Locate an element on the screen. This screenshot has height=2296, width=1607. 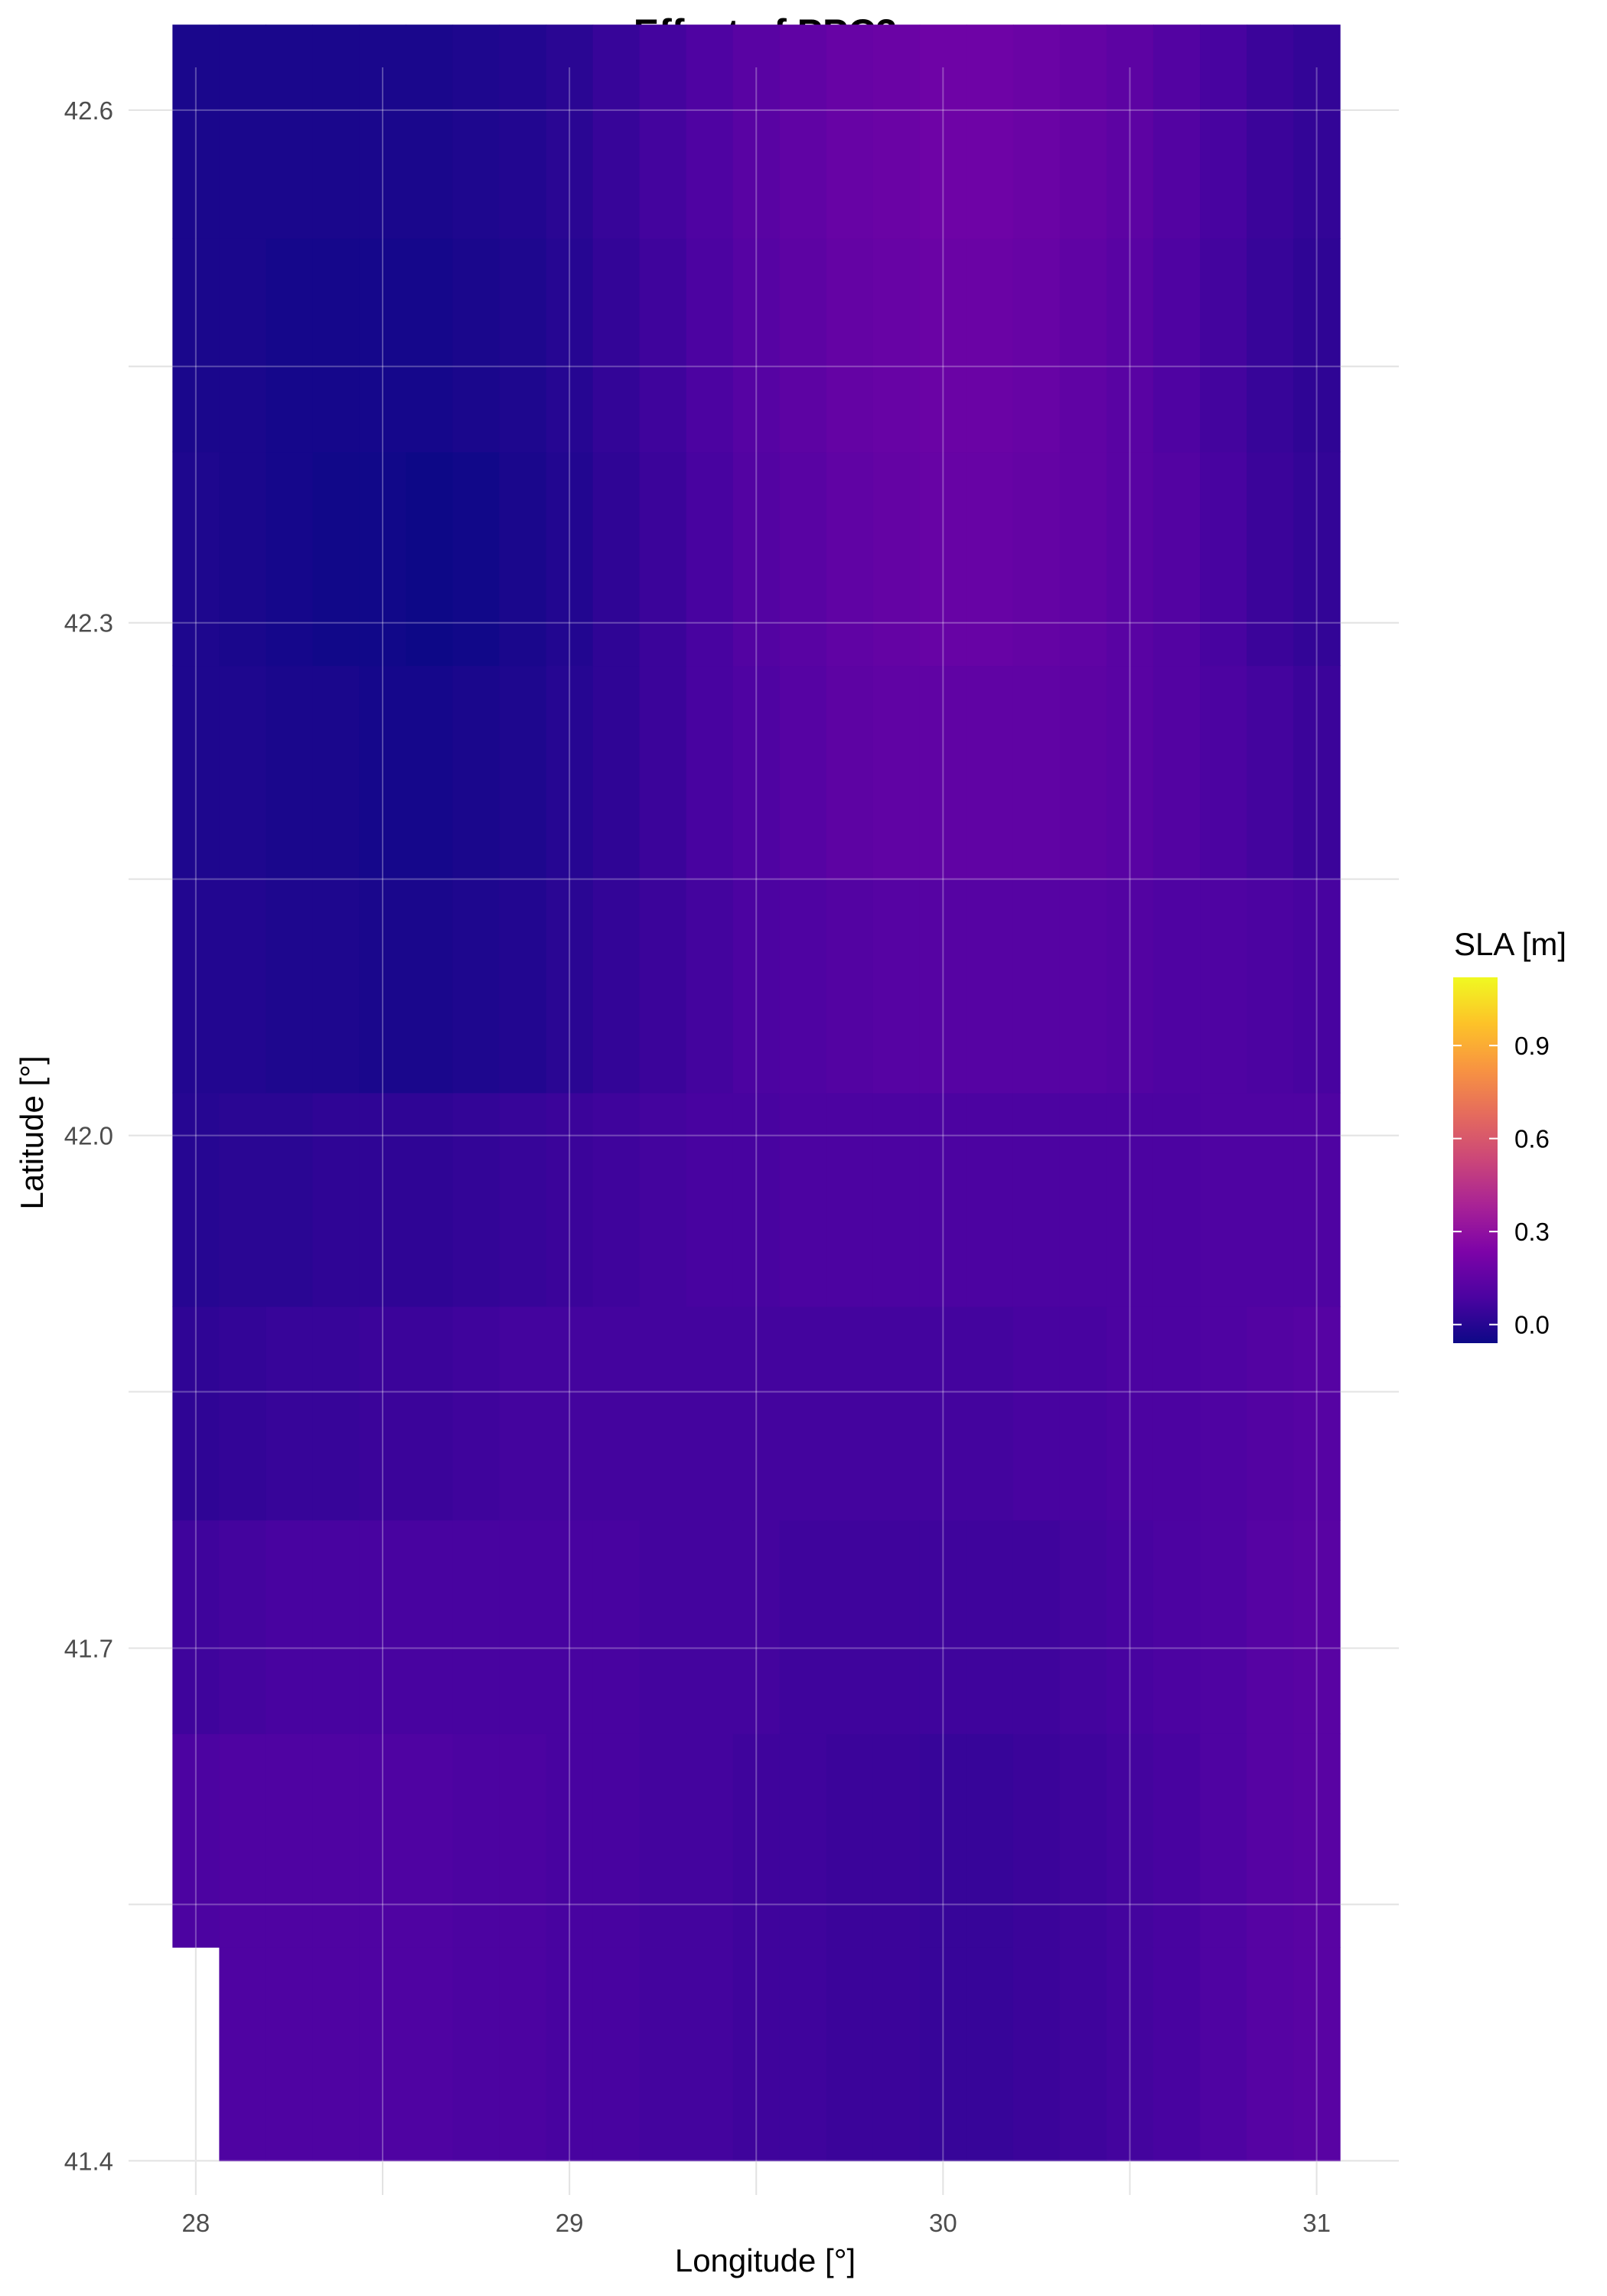
legend: SLA [m] 0.0 0.3 0.6 0.9 is located at coordinates (1509, 1134).